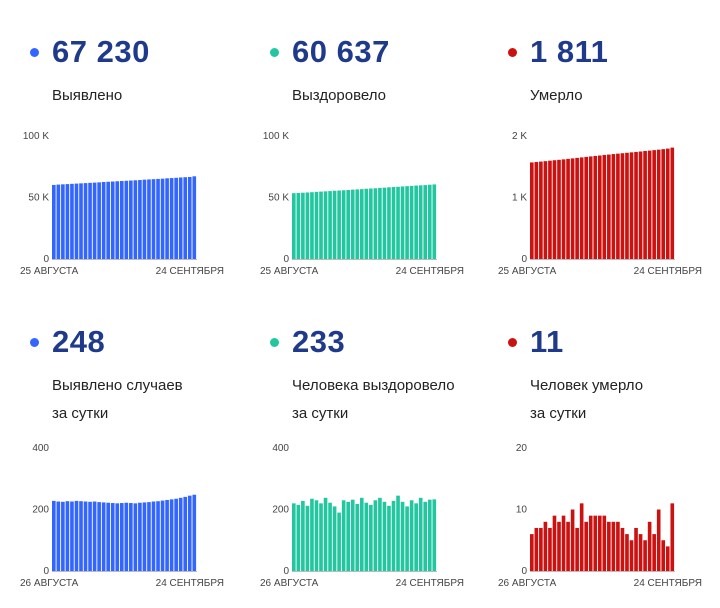  Describe the element at coordinates (519, 136) in the screenshot. I see `y-tick-label: 2 K` at that location.